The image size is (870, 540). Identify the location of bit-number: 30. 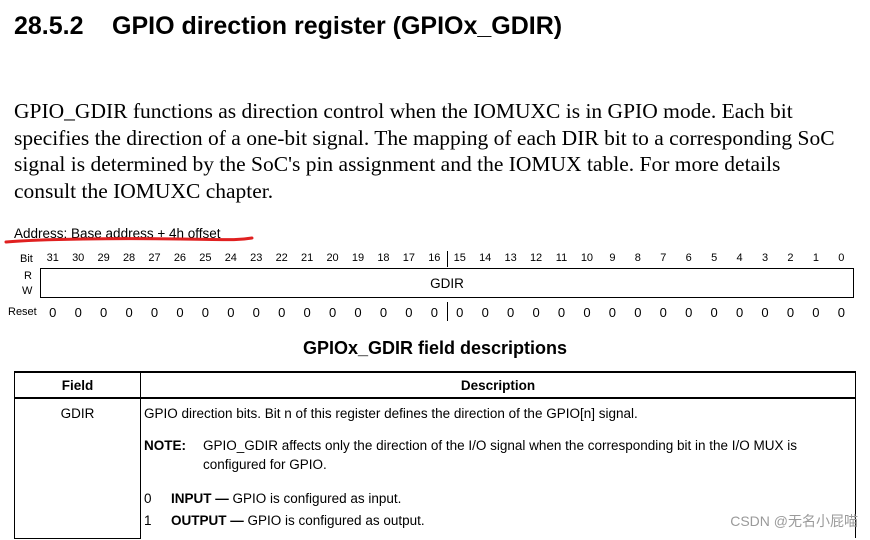
(78, 258).